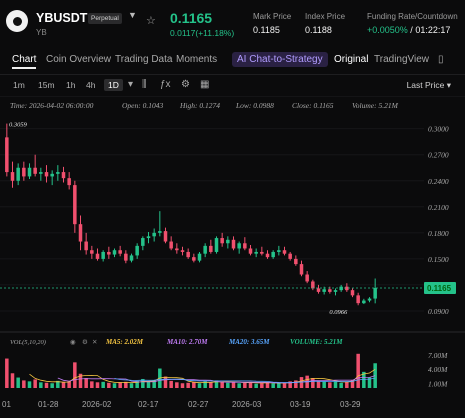  Describe the element at coordinates (187, 342) in the screenshot. I see `ma10-value: MA10: 2.70M` at that location.